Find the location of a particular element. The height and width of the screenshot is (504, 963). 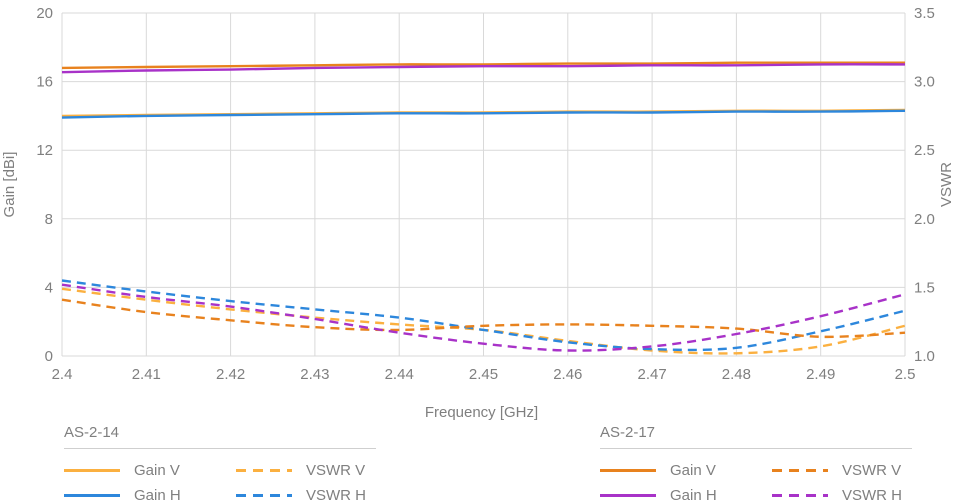

y-left-tick-label: 8 is located at coordinates (49, 219).